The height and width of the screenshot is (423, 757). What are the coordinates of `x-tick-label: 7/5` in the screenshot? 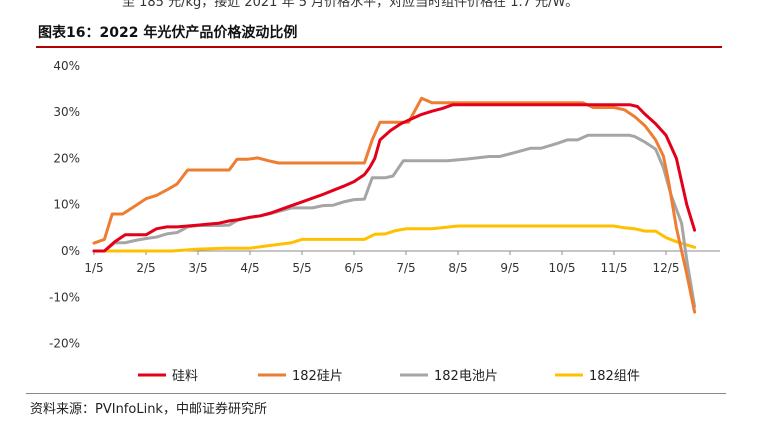 It's located at (405, 268).